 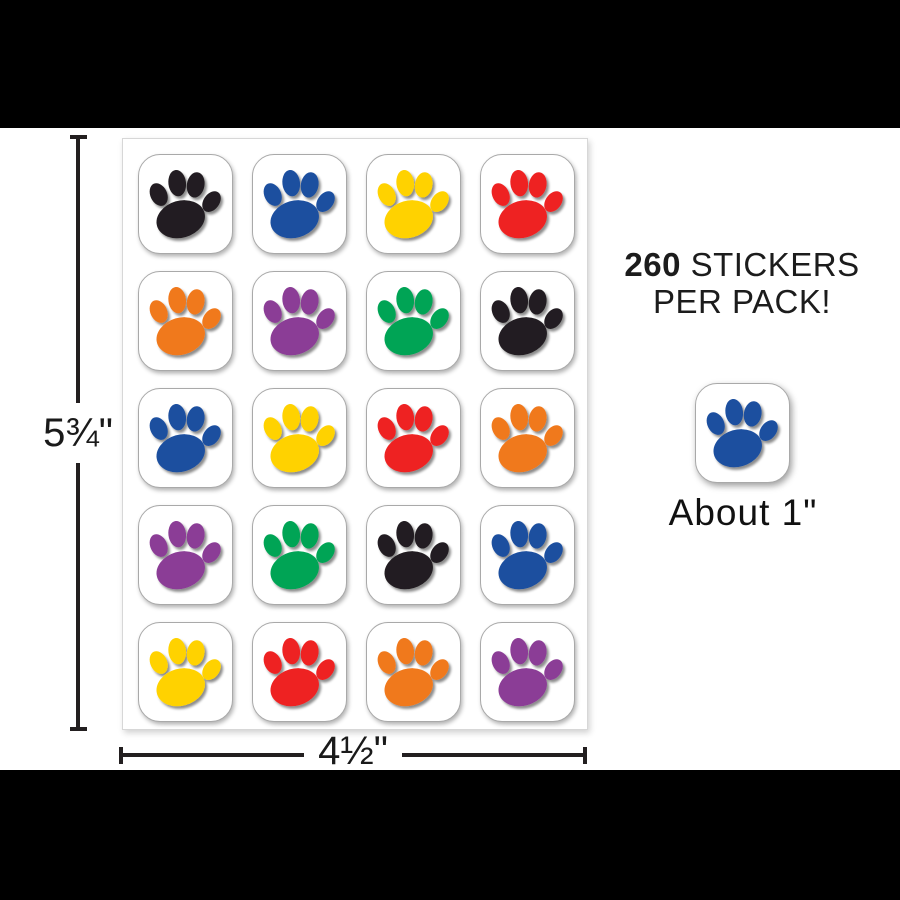 I want to click on sample-sticker, so click(x=742, y=433).